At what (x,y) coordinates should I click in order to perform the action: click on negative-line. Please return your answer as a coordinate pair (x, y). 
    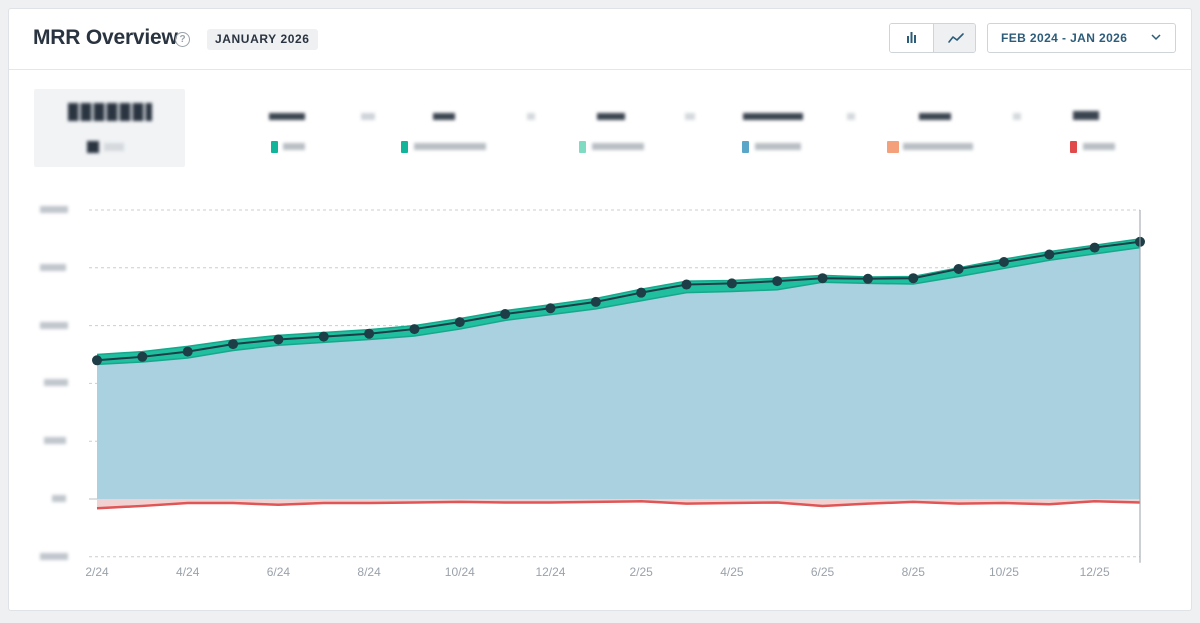
    Looking at the image, I should click on (618, 505).